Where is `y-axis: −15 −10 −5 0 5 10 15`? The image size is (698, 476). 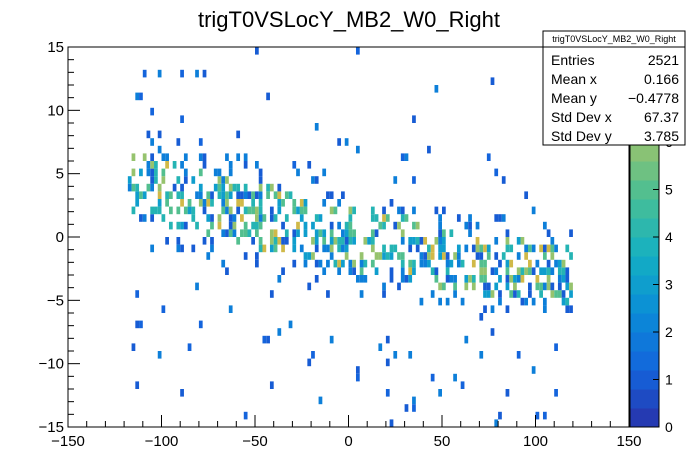
y-axis: −15 −10 −5 0 5 10 15 is located at coordinates (59, 237).